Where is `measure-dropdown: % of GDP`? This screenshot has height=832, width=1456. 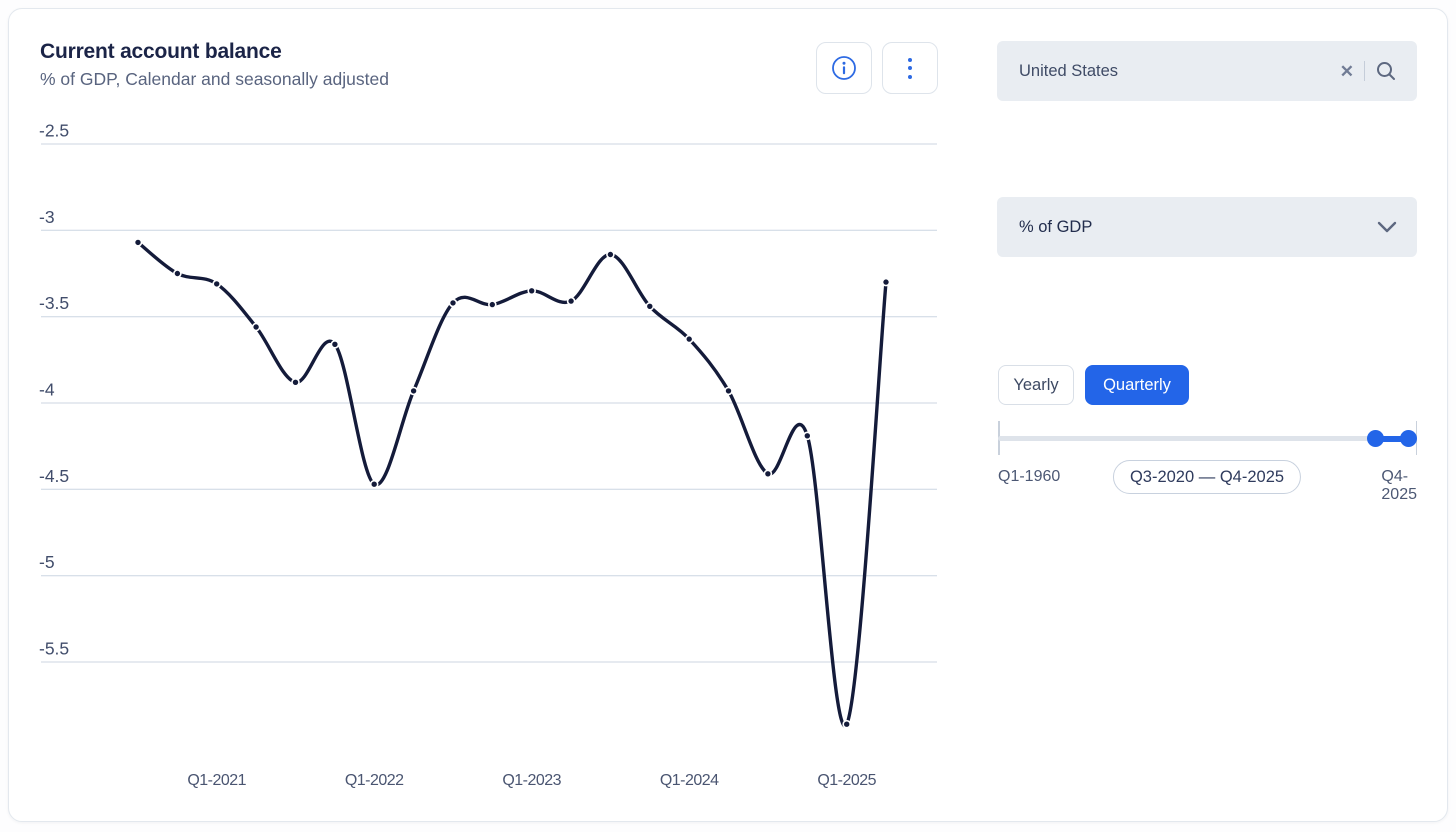 measure-dropdown: % of GDP is located at coordinates (1207, 227).